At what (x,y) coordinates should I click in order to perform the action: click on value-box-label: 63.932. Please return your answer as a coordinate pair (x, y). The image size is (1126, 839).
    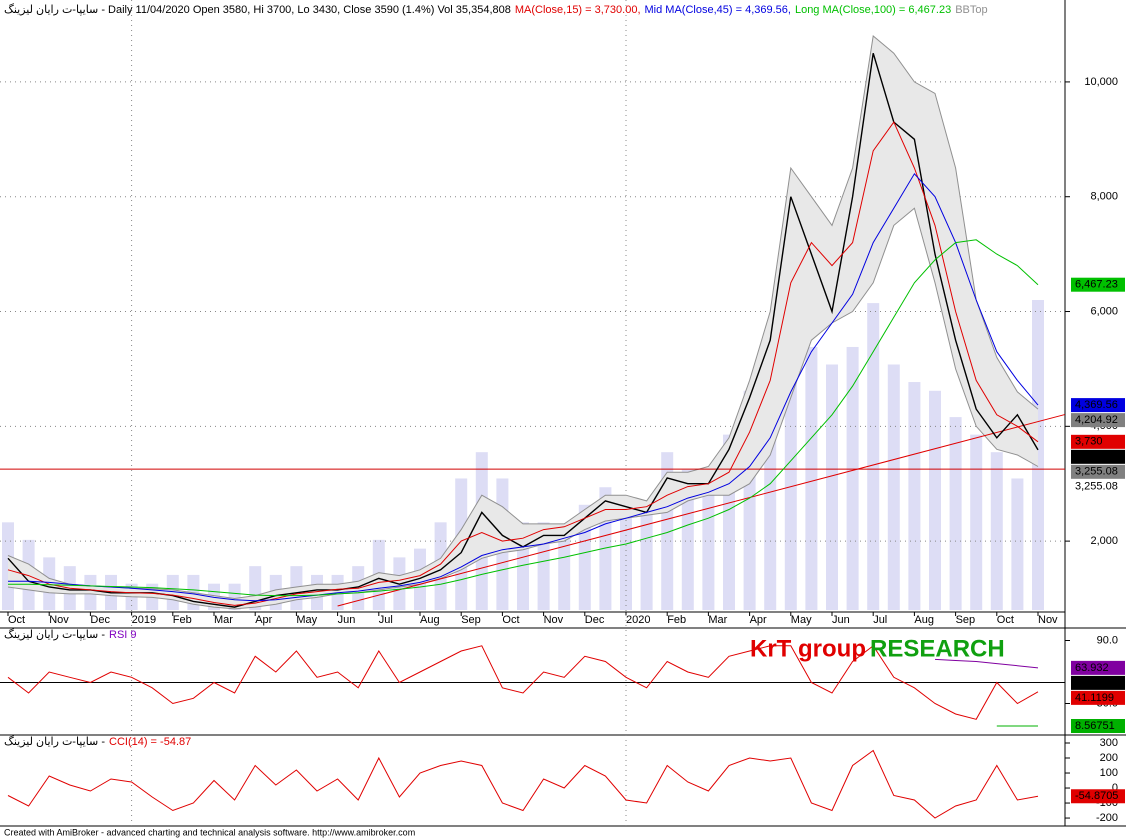
    Looking at the image, I should click on (1092, 668).